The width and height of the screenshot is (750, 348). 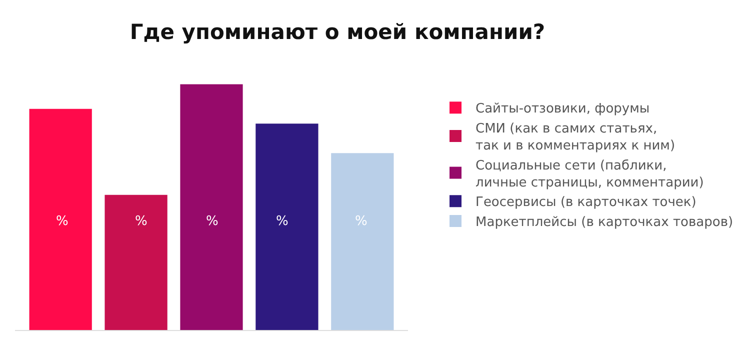 I want to click on legend-label: Маркетплейсы (в карточках товаров), so click(x=605, y=222).